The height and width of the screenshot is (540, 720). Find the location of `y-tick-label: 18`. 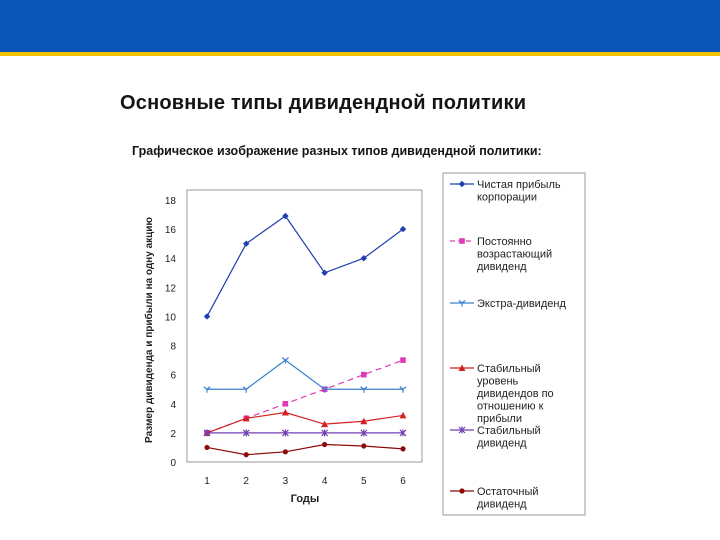

y-tick-label: 18 is located at coordinates (171, 201).